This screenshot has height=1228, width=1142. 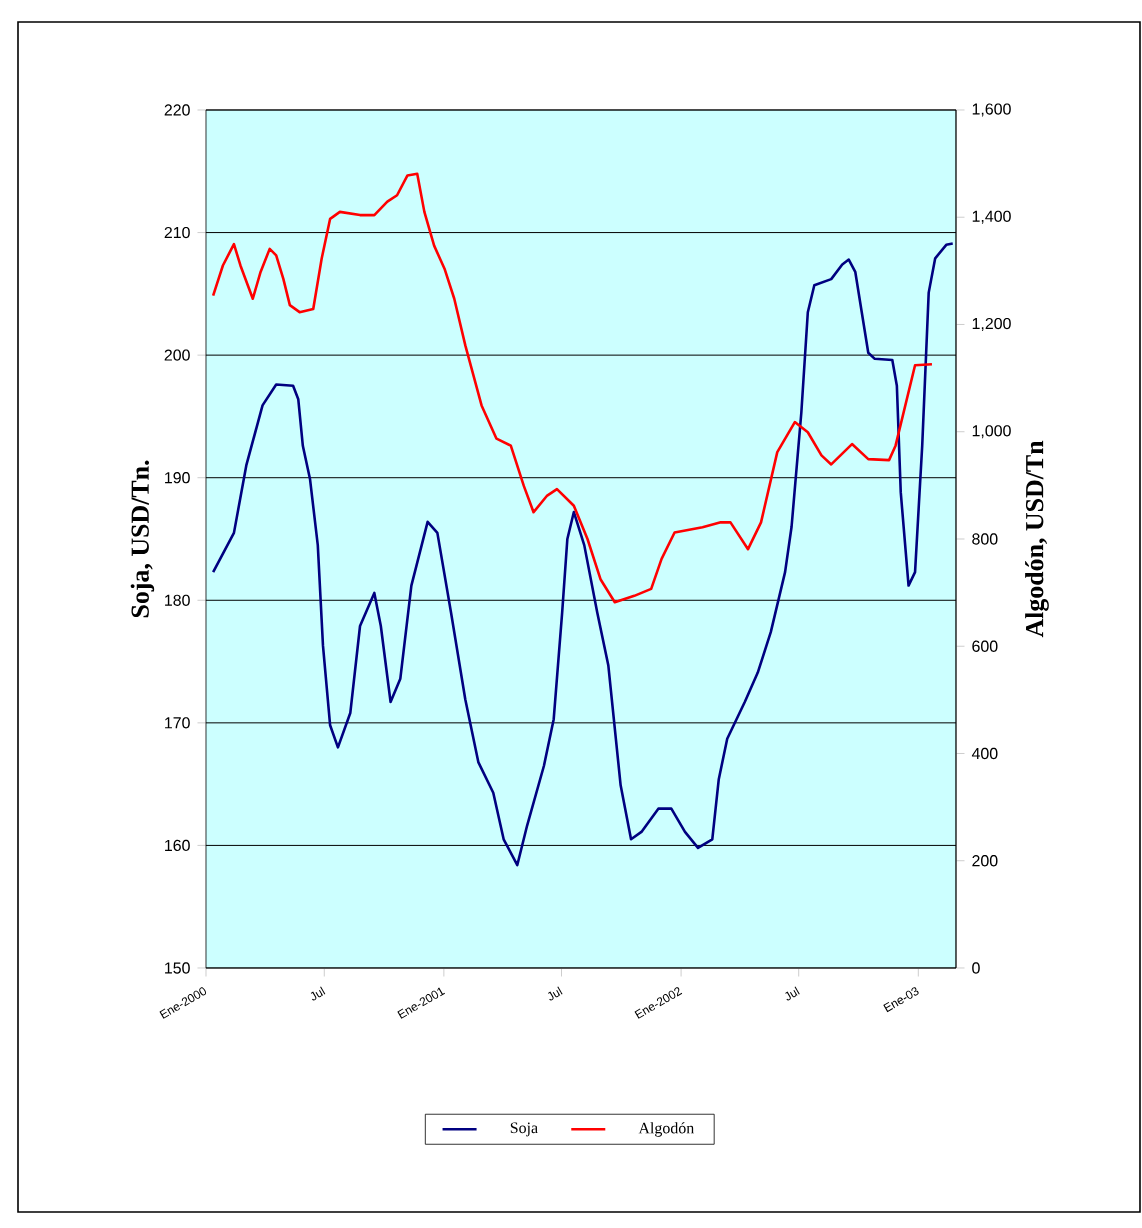 What do you see at coordinates (142, 539) in the screenshot?
I see `y-axis-title: Soja, USD/Tn.` at bounding box center [142, 539].